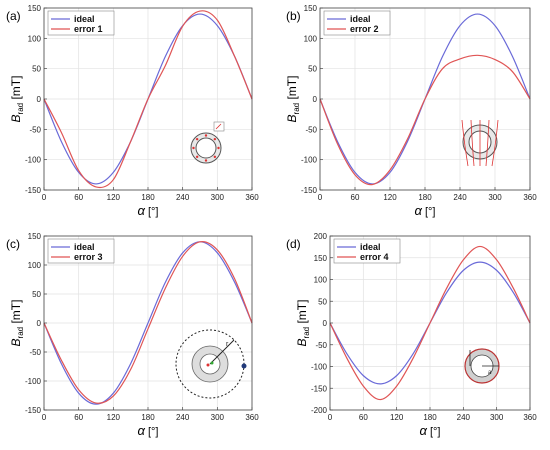 This screenshot has height=450, width=550. Describe the element at coordinates (319, 410) in the screenshot. I see `y-tick-label: -200` at that location.